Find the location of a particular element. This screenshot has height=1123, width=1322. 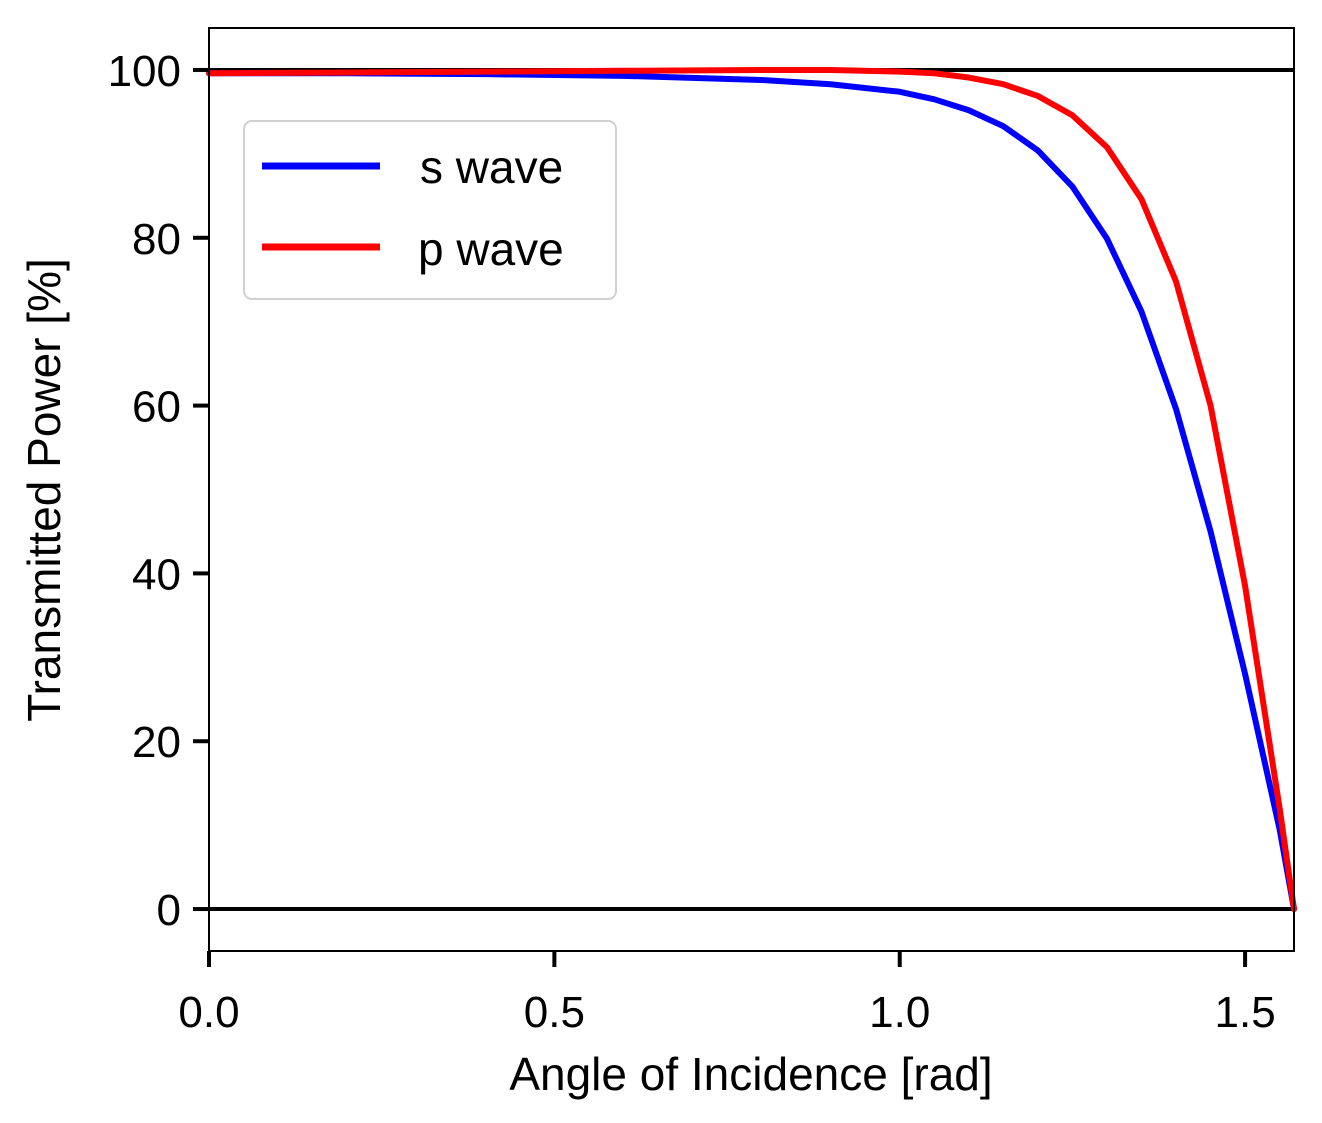

y-tick-label: 100 is located at coordinates (144, 71).